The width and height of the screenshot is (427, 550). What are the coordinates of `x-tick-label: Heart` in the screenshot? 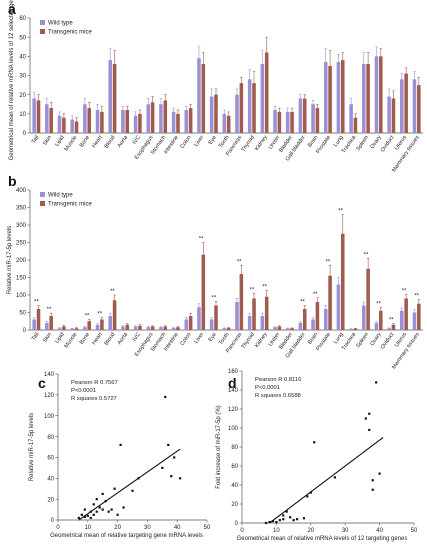 It's located at (97, 338).